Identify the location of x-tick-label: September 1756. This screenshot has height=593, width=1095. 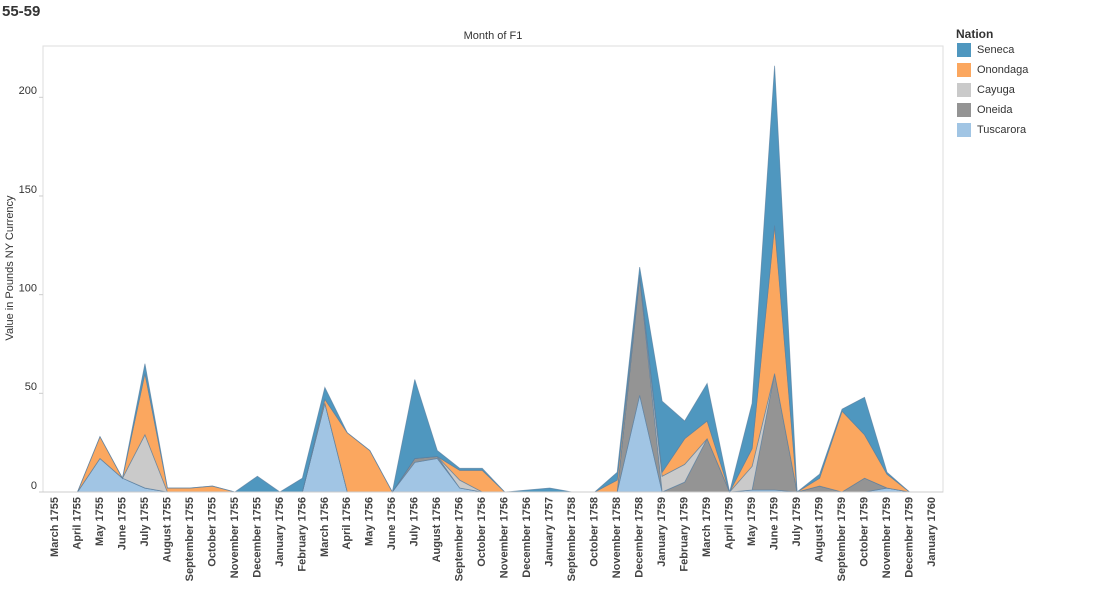
(460, 539).